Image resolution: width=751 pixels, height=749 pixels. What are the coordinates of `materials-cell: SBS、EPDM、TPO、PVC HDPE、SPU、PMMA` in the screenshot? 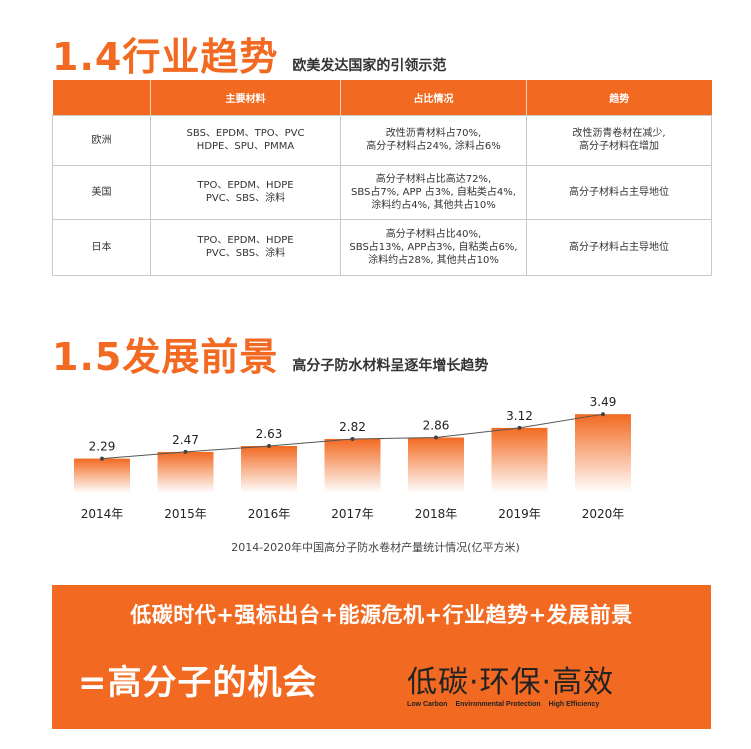 It's located at (245, 140).